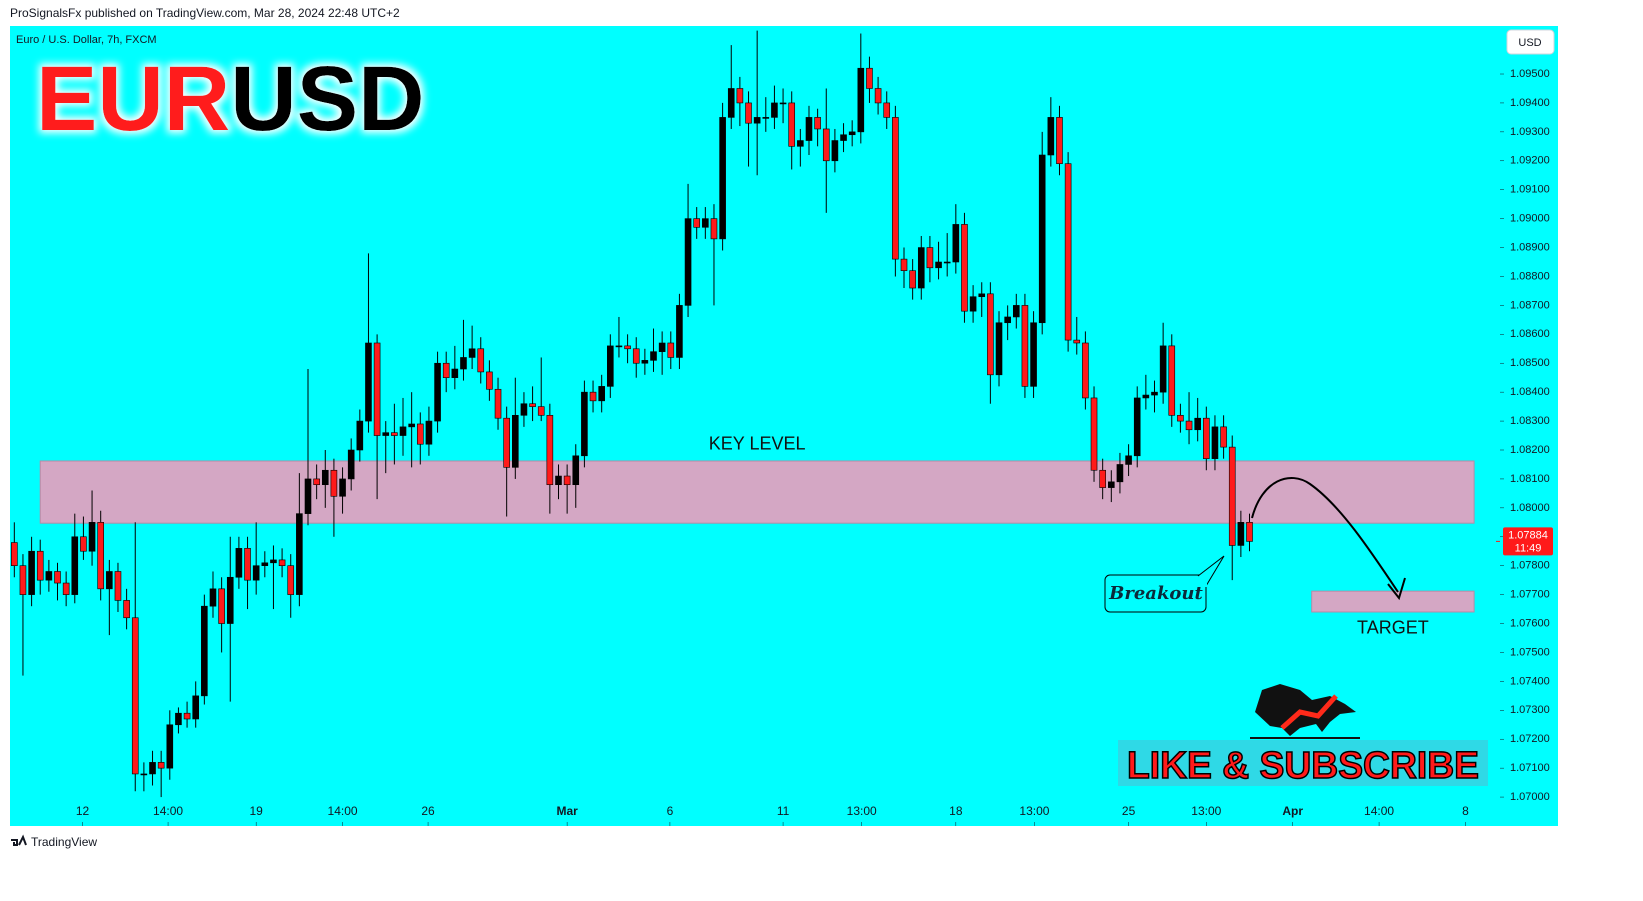 This screenshot has width=1643, height=901. I want to click on x-tick-label: 13:00, so click(1206, 811).